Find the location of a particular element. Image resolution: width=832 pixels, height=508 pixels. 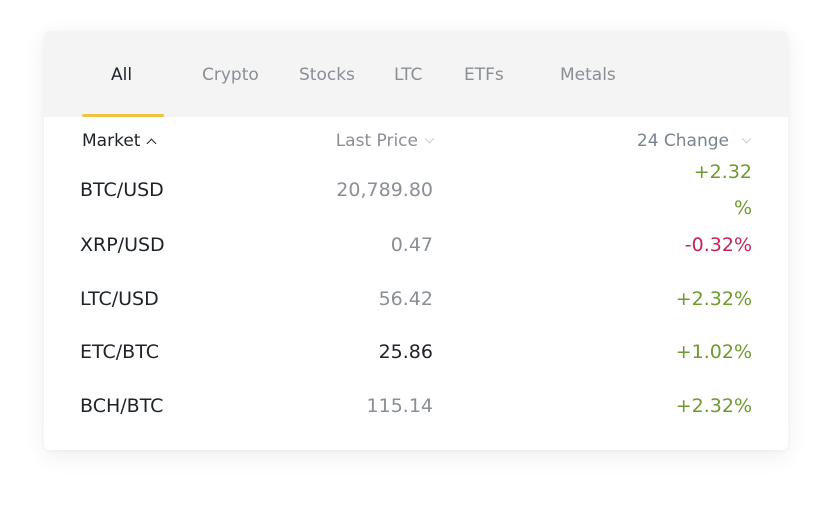

table-row: LTC/USD 56.42 +2.32% is located at coordinates (416, 299).